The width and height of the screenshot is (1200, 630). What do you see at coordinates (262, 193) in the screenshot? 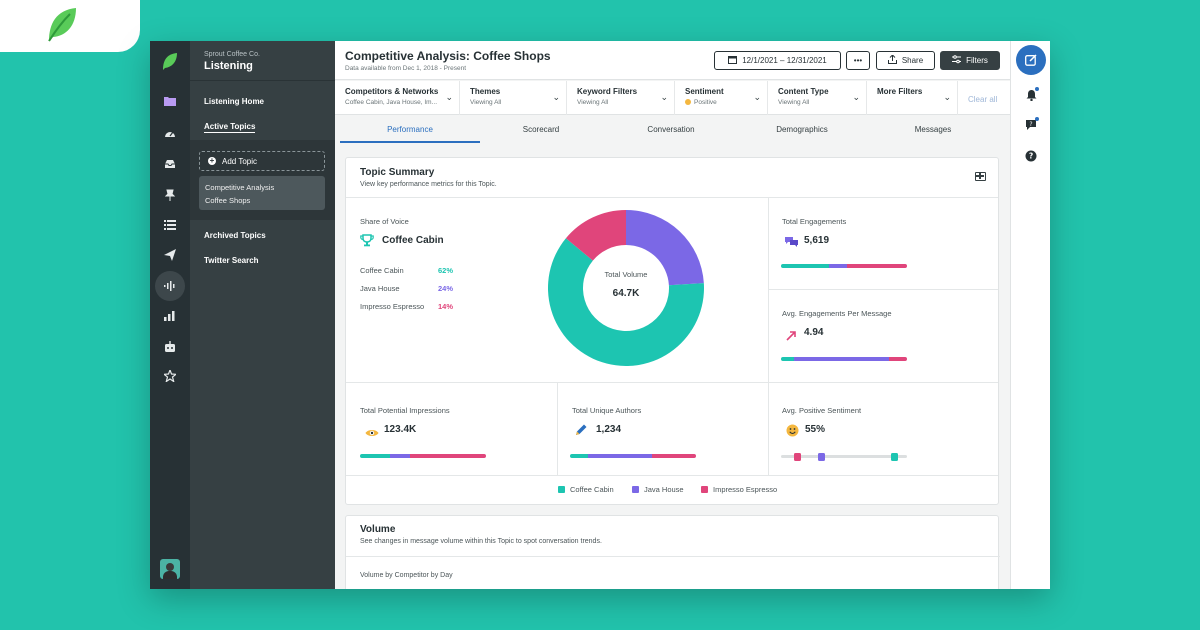
I see `topic-item-competitive-analysis: Competitive Analysis Coffee Shops` at bounding box center [262, 193].